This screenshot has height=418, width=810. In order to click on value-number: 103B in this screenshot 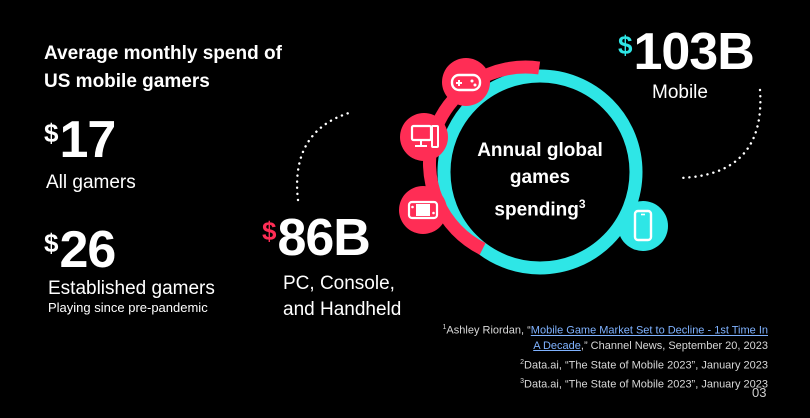, I will do `click(693, 52)`.